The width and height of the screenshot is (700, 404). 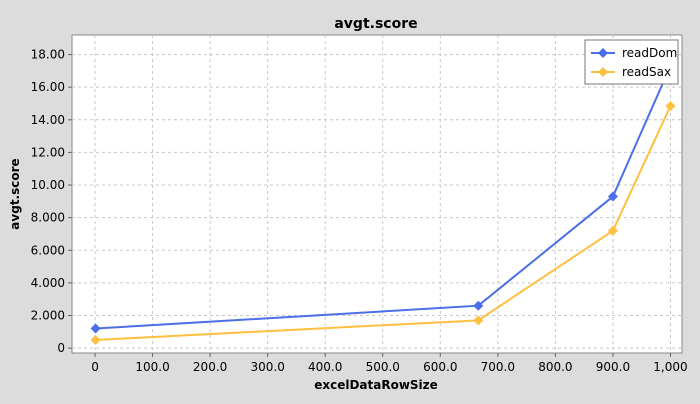 I want to click on x-tick-label: 1,000, so click(x=670, y=367).